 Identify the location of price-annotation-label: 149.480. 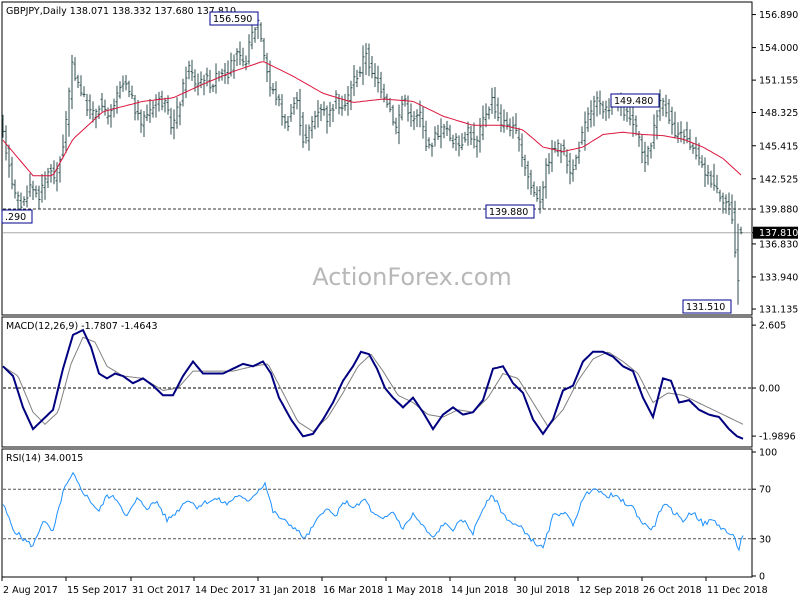
(633, 101).